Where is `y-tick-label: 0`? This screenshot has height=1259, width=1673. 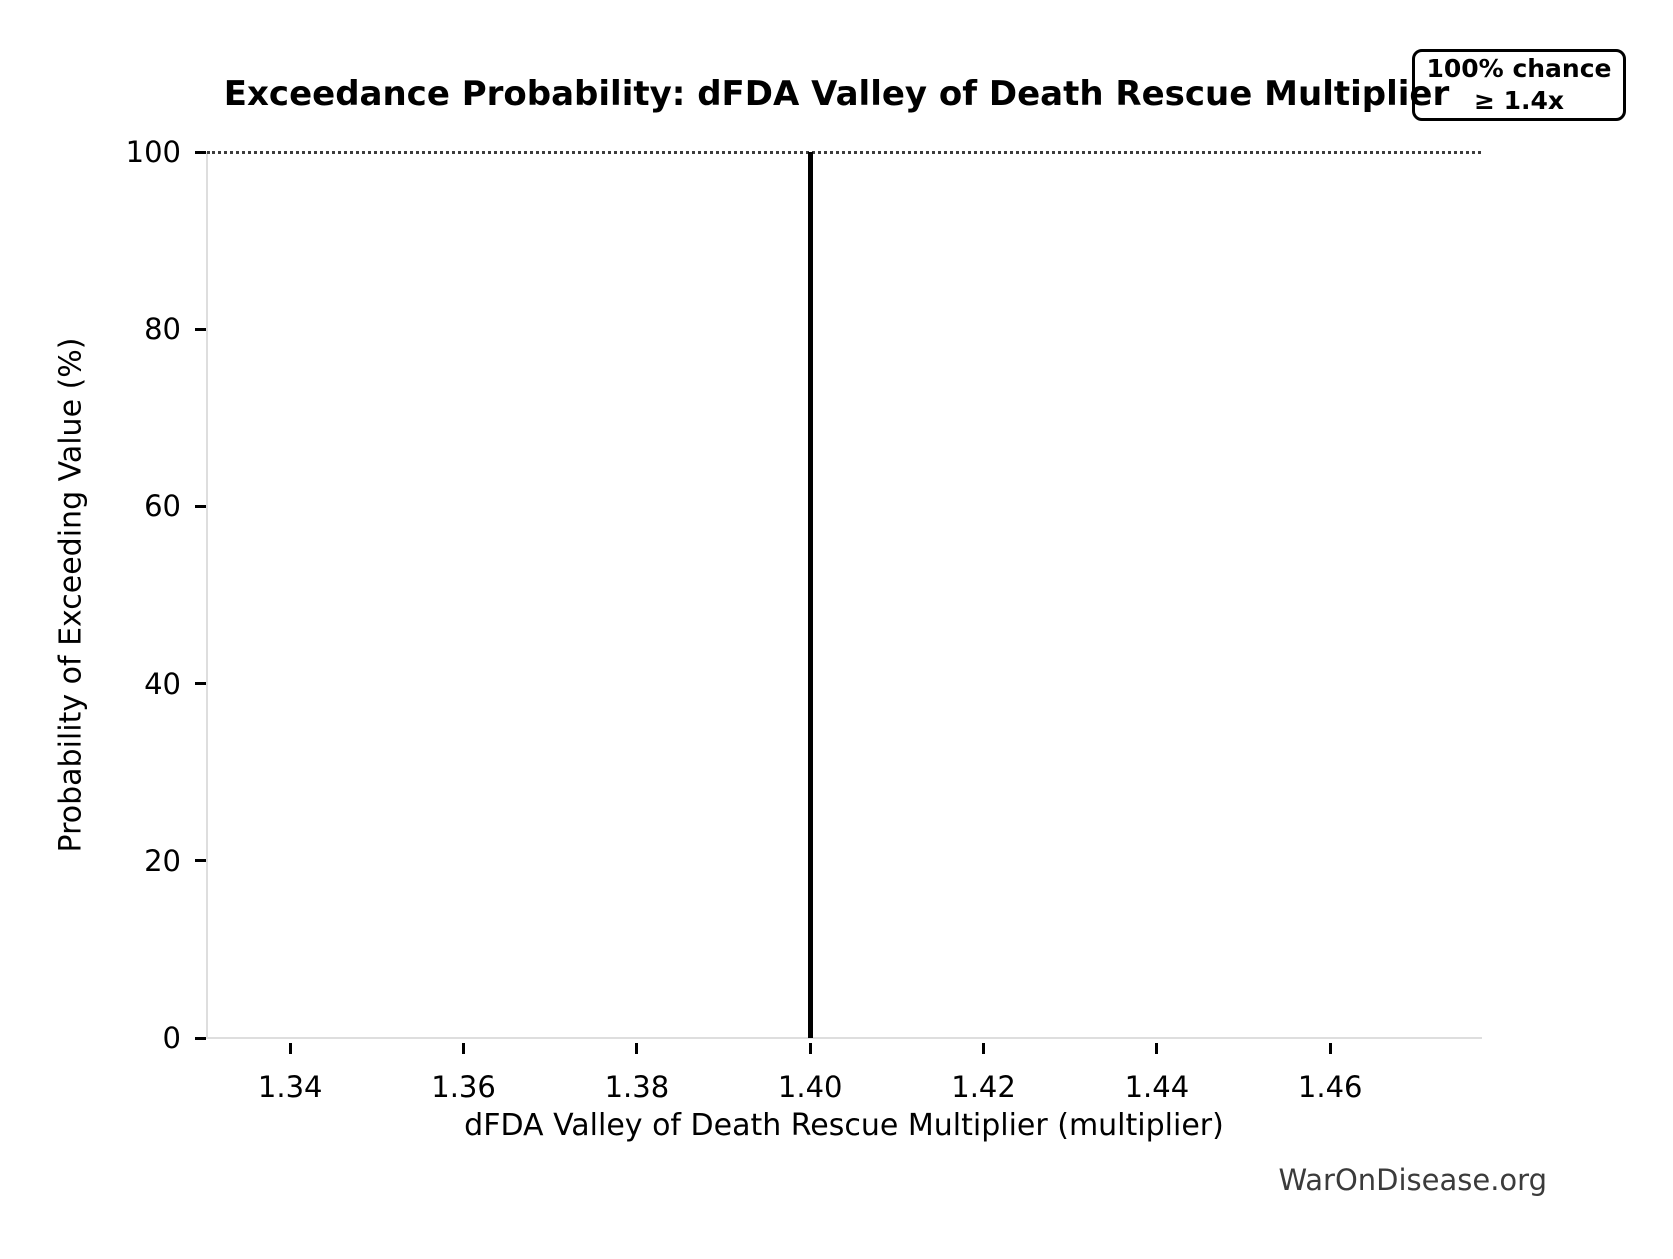 y-tick-label: 0 is located at coordinates (171, 1038).